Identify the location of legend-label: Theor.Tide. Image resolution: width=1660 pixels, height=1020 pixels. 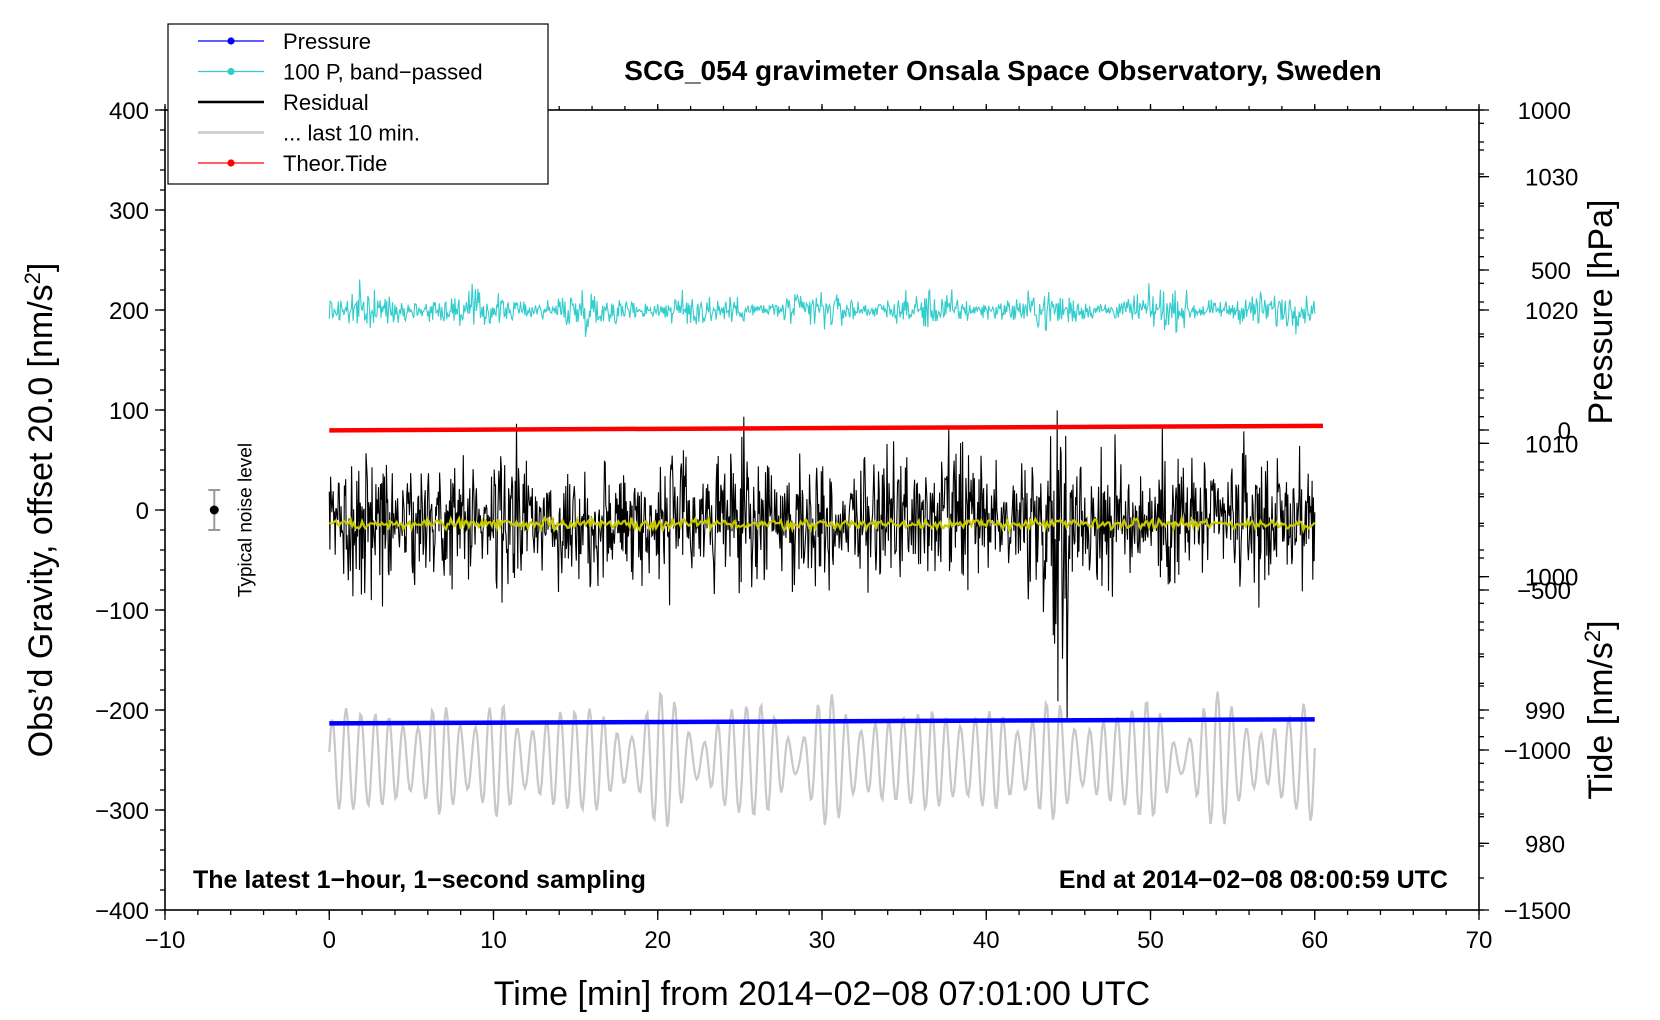
(335, 163).